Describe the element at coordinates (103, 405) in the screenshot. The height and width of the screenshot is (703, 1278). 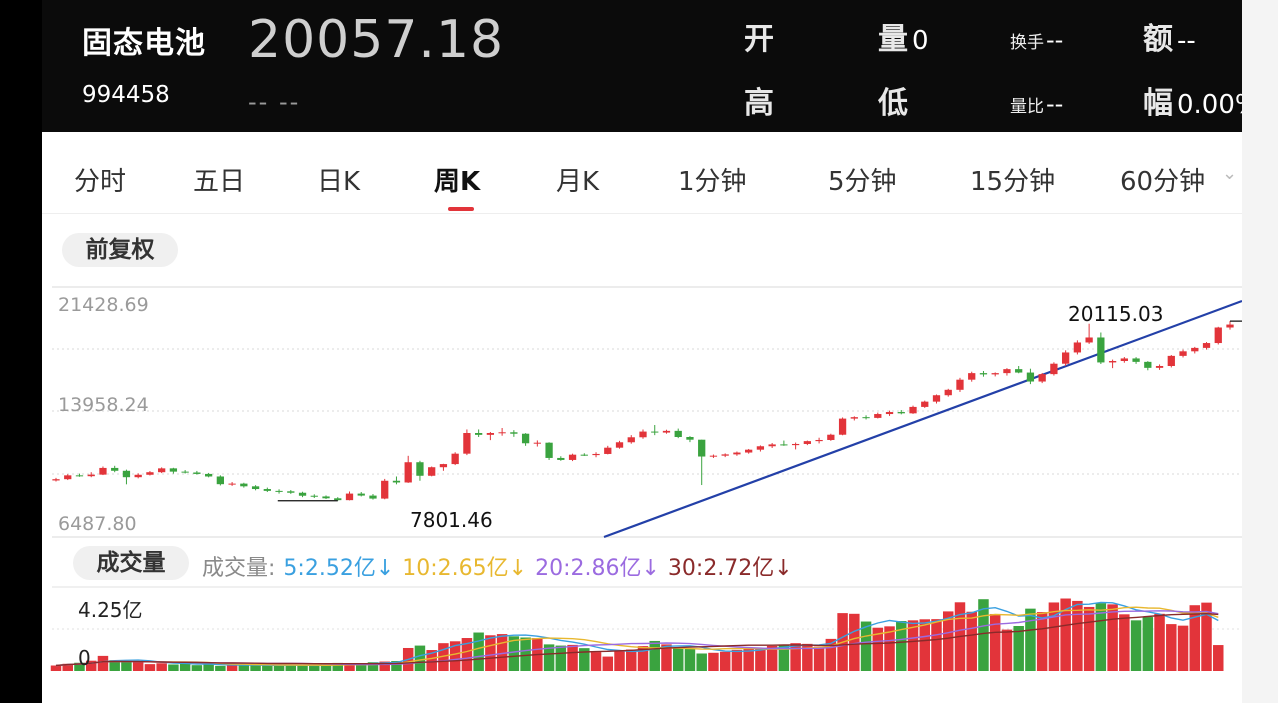
I see `y-tick-mid: 13958.24` at that location.